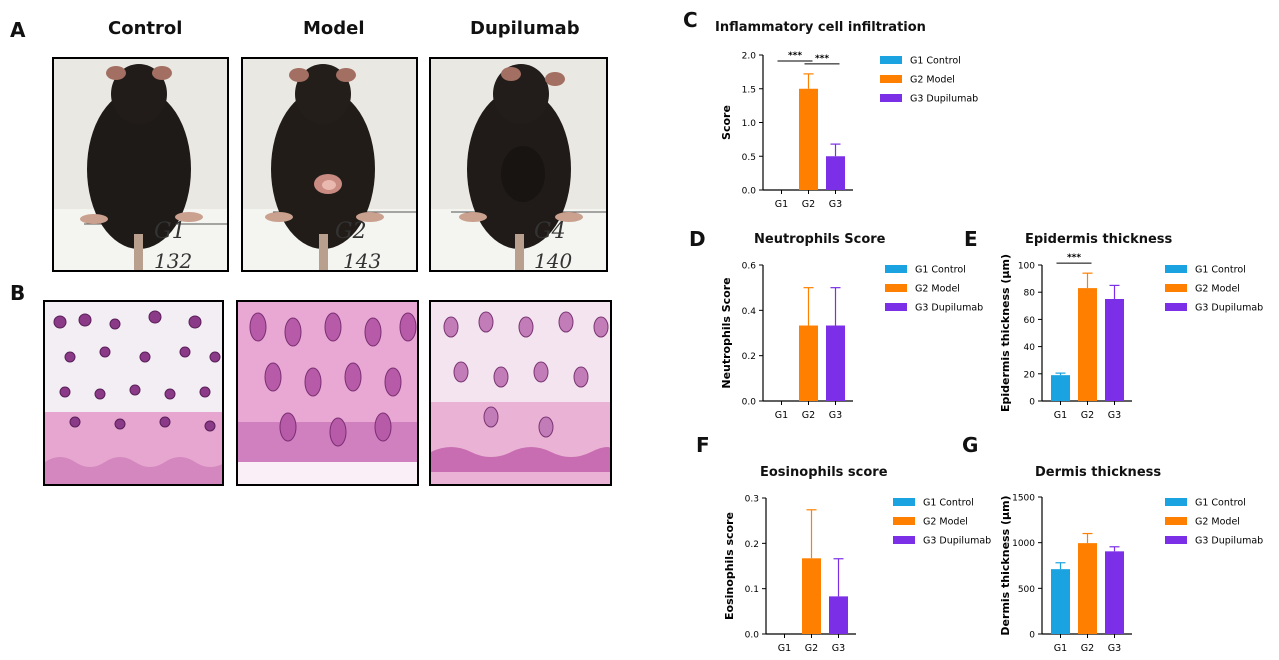  What do you see at coordinates (824, 472) in the screenshot?
I see `chart-title: Eosinophils score` at bounding box center [824, 472].